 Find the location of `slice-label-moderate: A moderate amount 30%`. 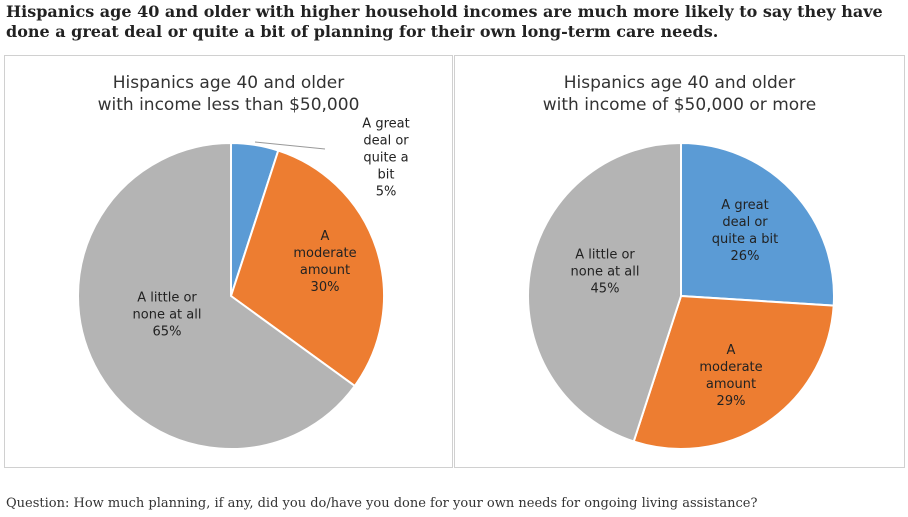

slice-label-moderate: A moderate amount 30% is located at coordinates (325, 262).